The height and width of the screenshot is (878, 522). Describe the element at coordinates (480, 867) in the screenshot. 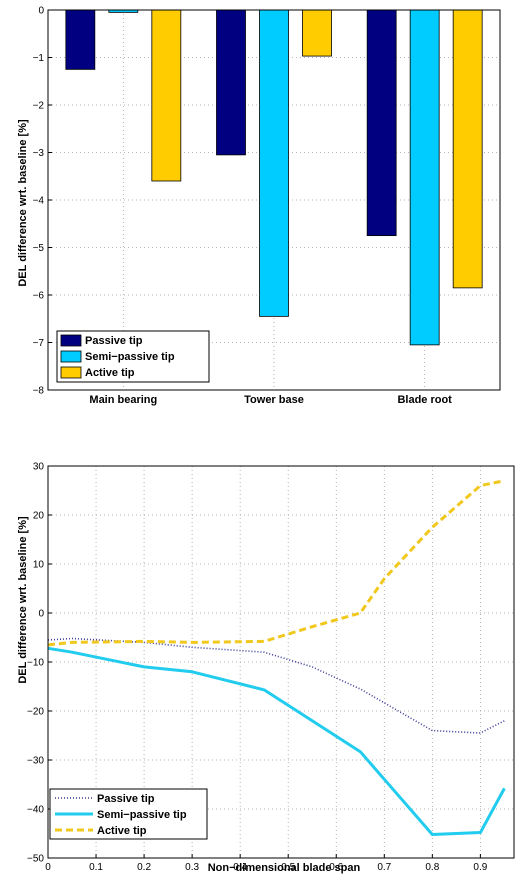

I see `line-x-tick-label: 0.9` at that location.